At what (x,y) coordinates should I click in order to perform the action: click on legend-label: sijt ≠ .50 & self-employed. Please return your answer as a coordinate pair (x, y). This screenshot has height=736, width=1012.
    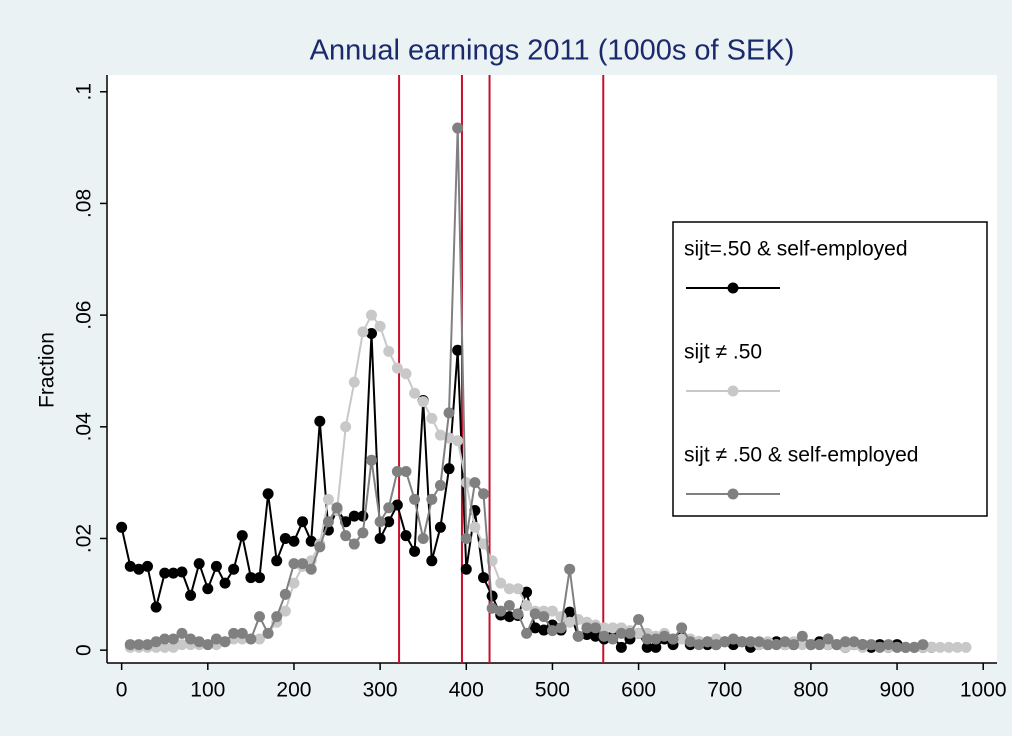
    Looking at the image, I should click on (801, 455).